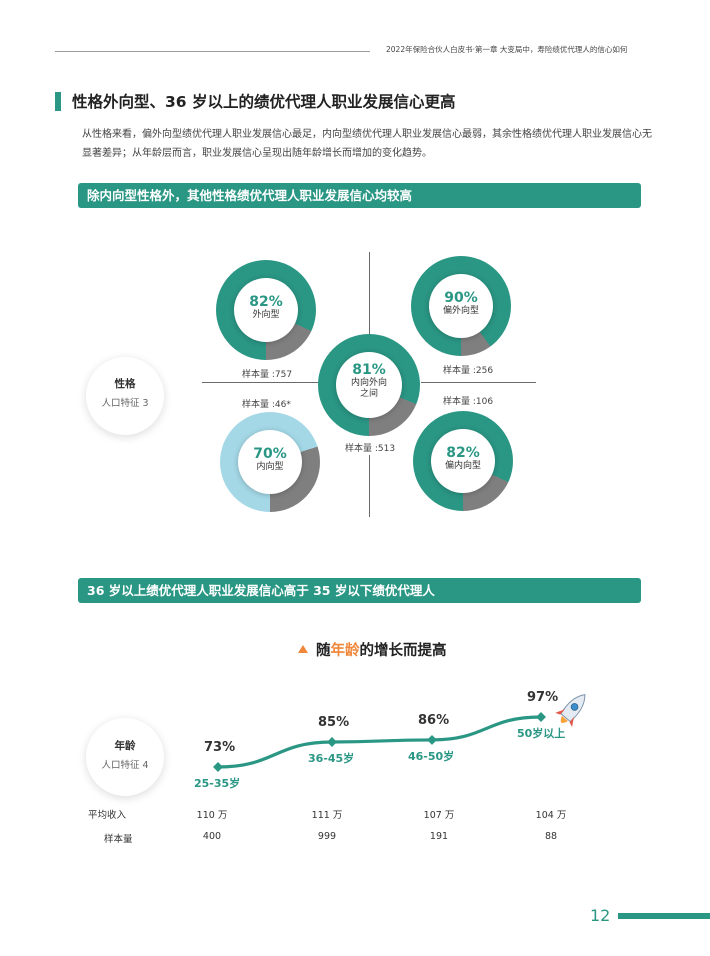 This screenshot has width=710, height=956. Describe the element at coordinates (359, 195) in the screenshot. I see `personality-banner: 除内向型性格外，其他性格绩优代理人职业发展信心均较高` at that location.